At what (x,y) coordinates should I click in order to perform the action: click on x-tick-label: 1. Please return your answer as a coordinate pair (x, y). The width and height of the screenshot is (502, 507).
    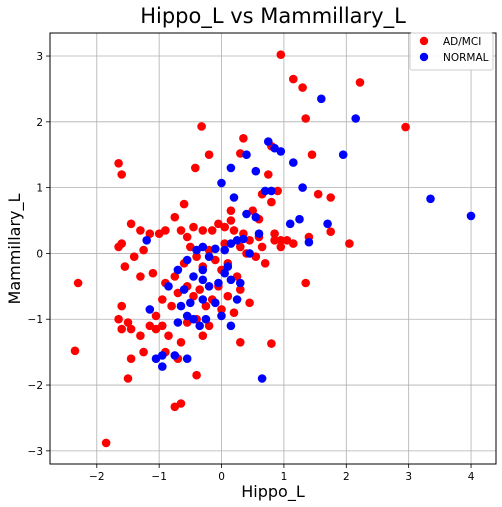
    Looking at the image, I should click on (284, 477).